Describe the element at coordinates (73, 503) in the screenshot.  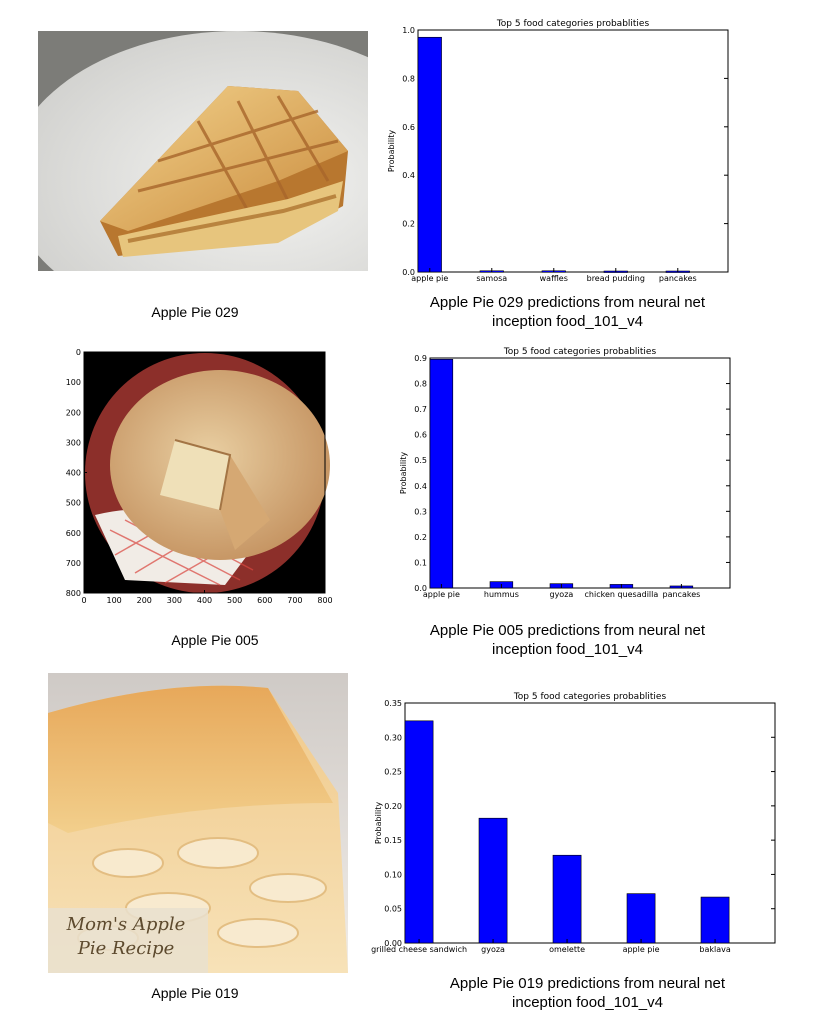
I see `y-tick-label: 500` at that location.